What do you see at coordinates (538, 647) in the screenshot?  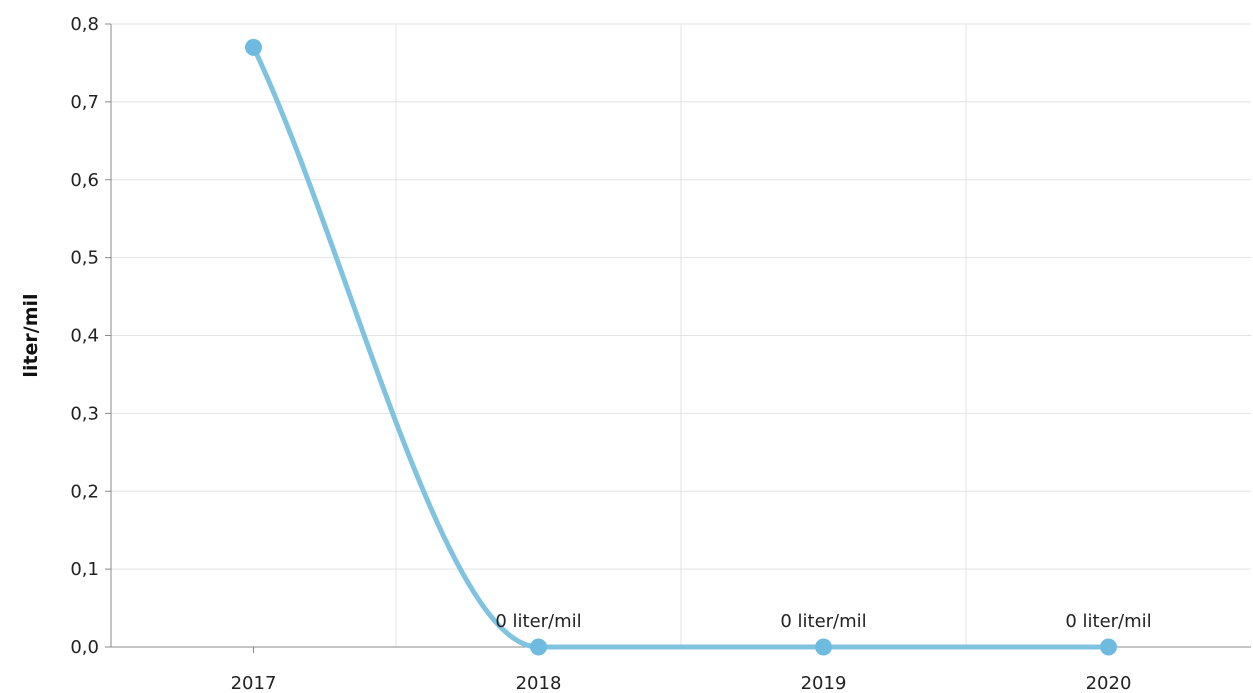 I see `data-point-2018` at bounding box center [538, 647].